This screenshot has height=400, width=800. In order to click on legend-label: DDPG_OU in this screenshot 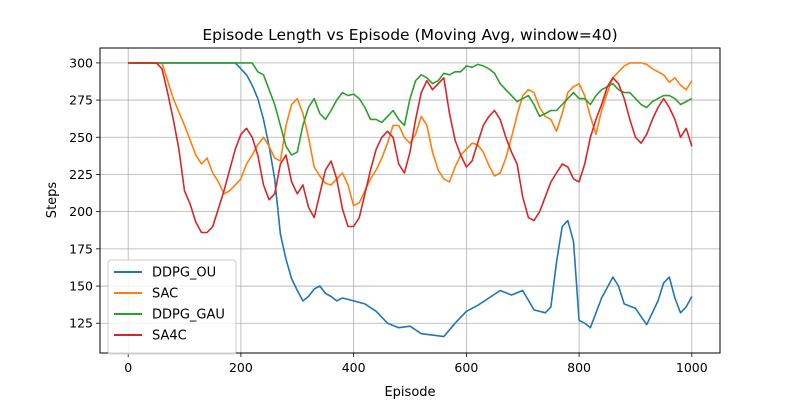, I will do `click(184, 273)`.